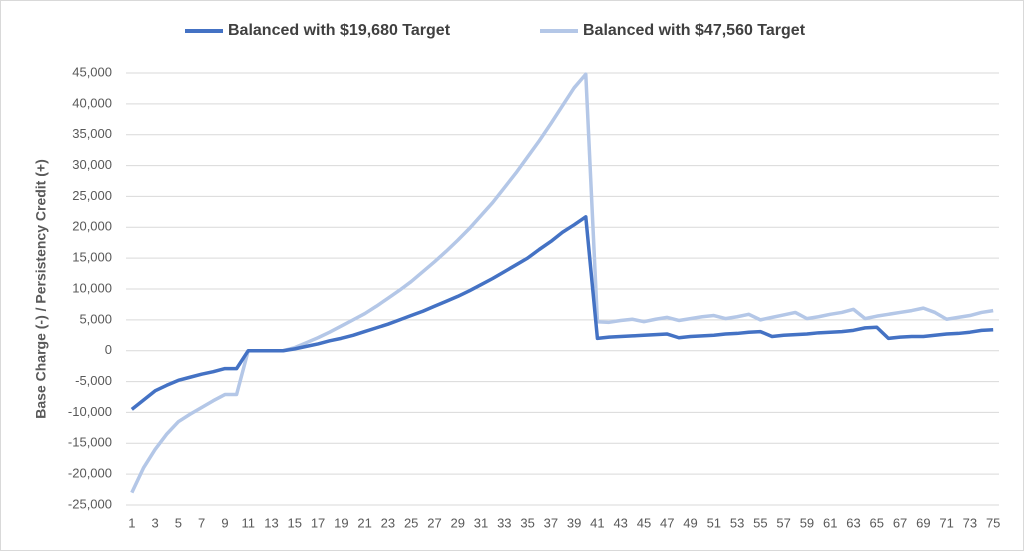 The height and width of the screenshot is (551, 1024). I want to click on y-tick-label: 5,000, so click(95, 318).